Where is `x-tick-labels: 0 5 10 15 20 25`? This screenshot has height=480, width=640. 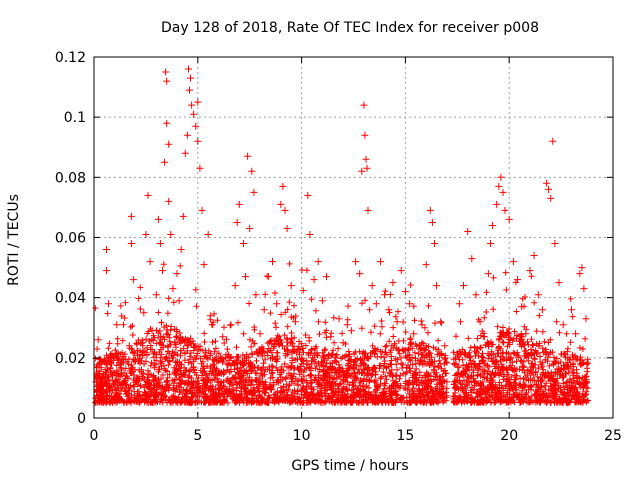
x-tick-labels: 0 5 10 15 20 25 is located at coordinates (356, 436).